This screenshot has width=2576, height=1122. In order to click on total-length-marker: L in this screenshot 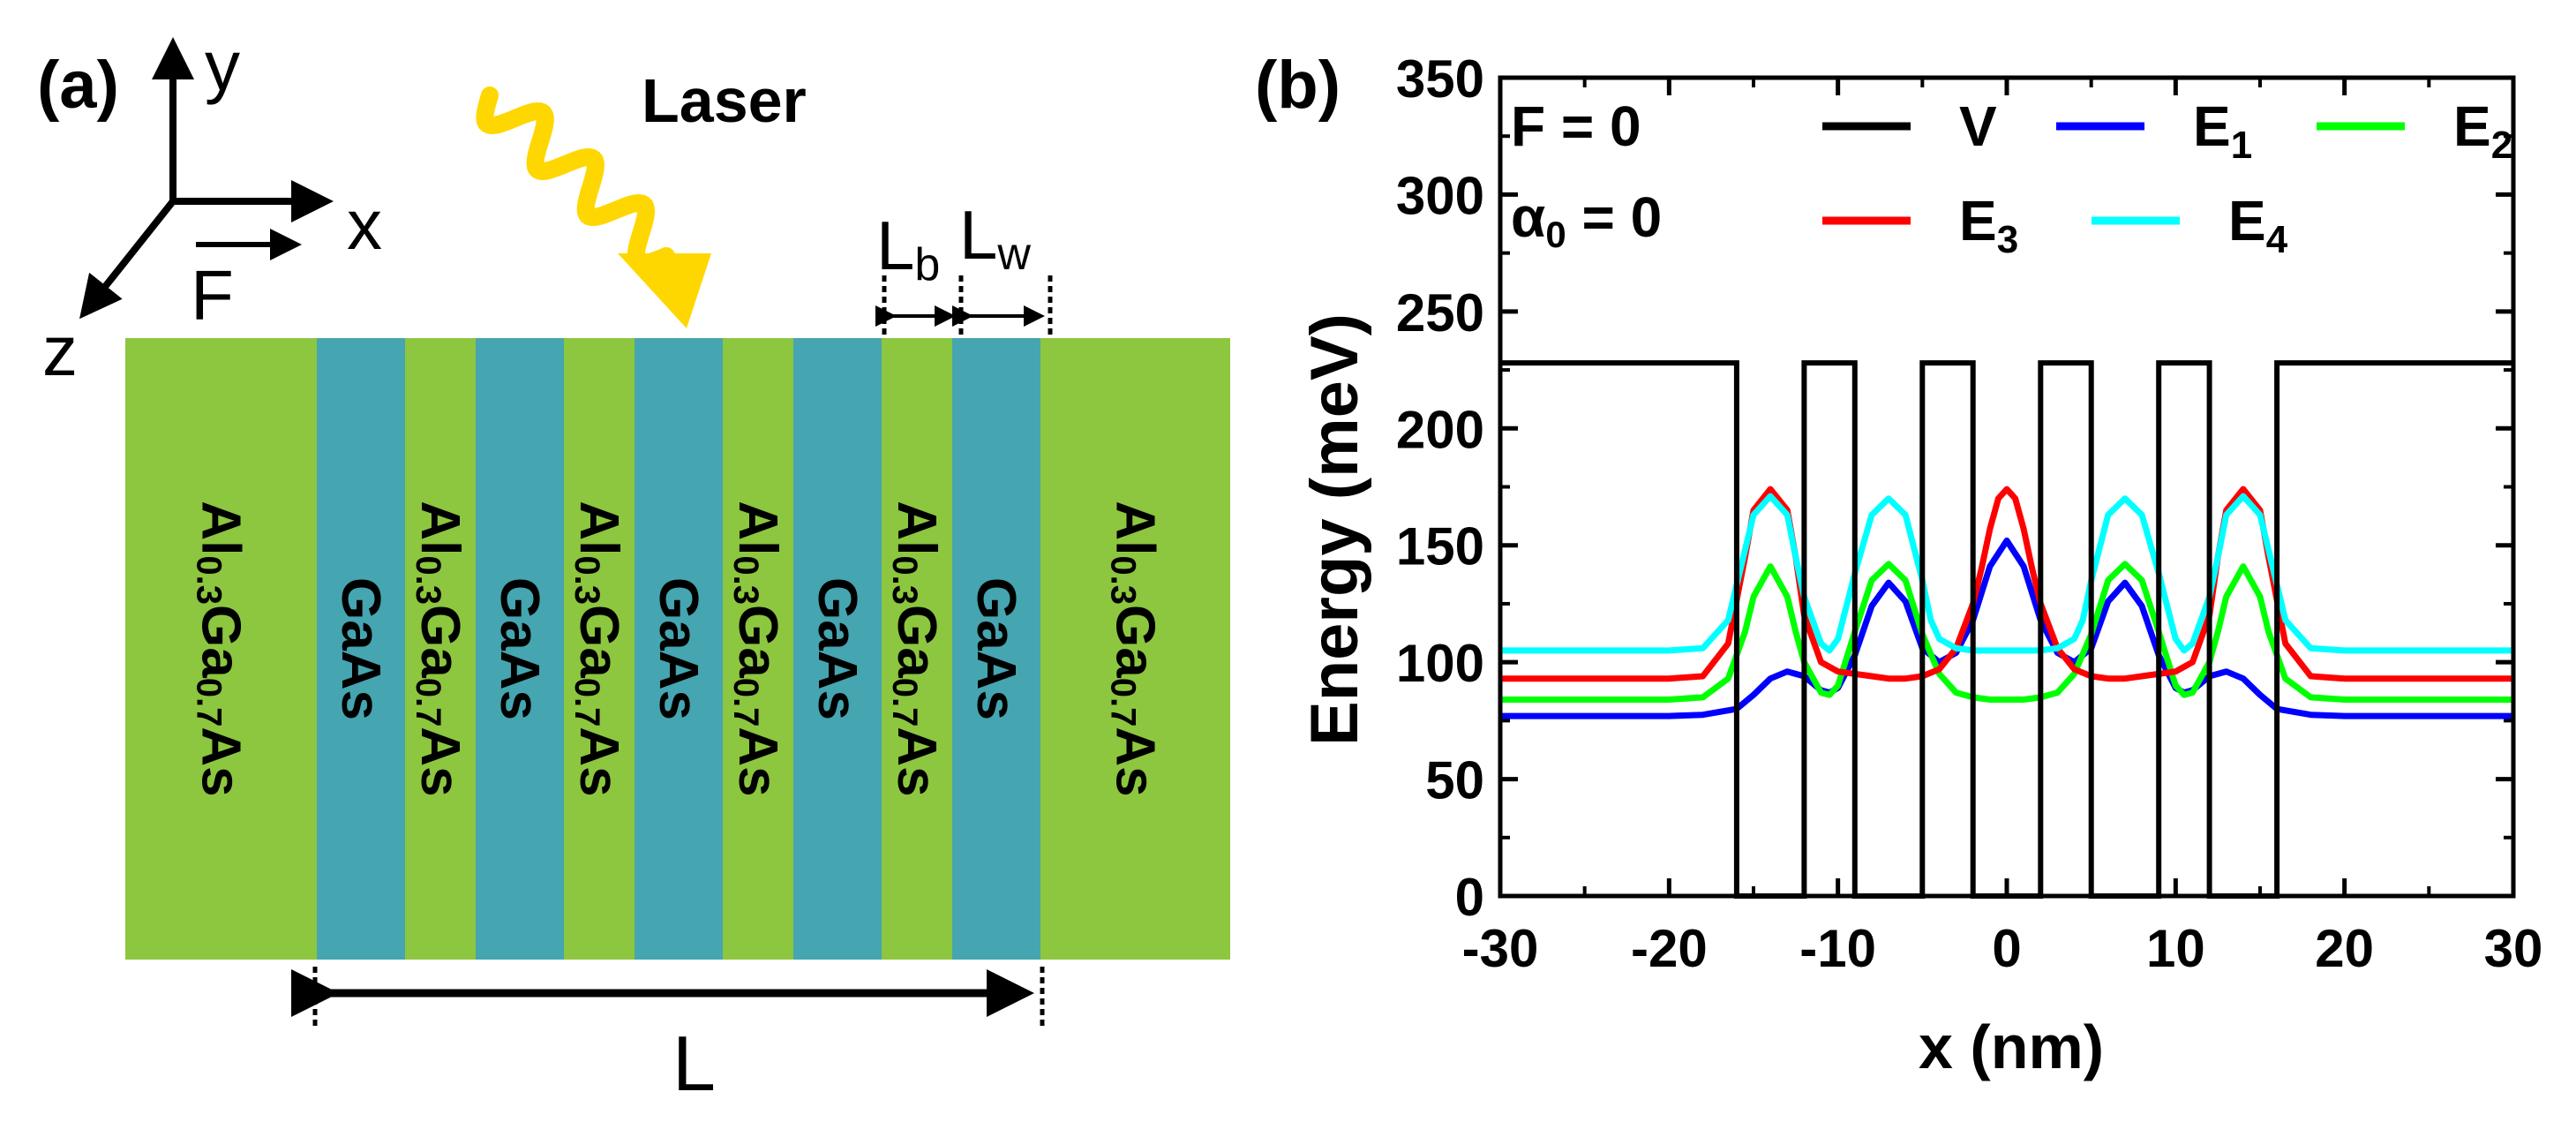, I will do `click(668, 1037)`.